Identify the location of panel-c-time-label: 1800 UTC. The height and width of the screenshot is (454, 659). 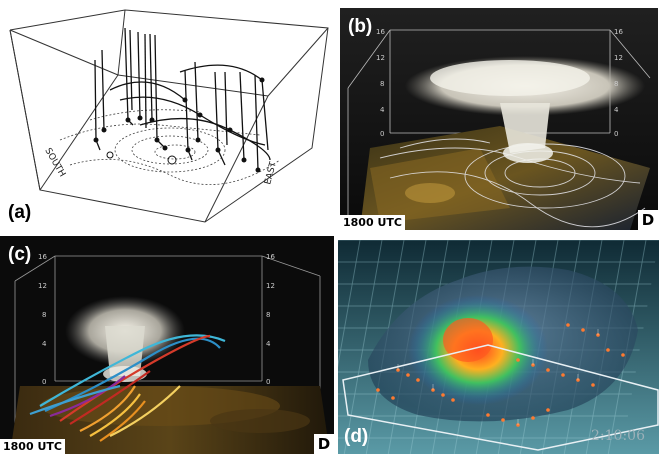
(32, 446).